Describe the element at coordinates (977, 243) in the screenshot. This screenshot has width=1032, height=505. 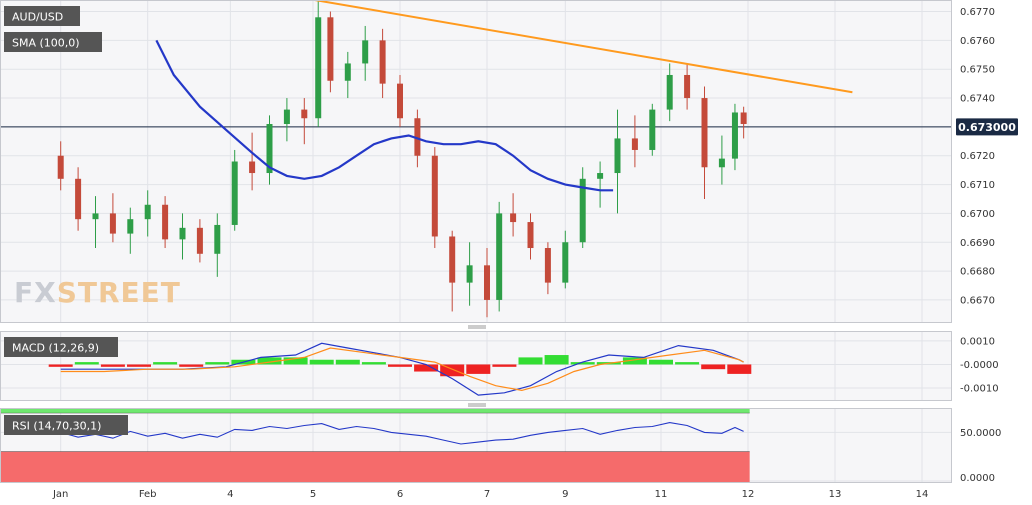
I see `price-tick-label: 0.6690` at that location.